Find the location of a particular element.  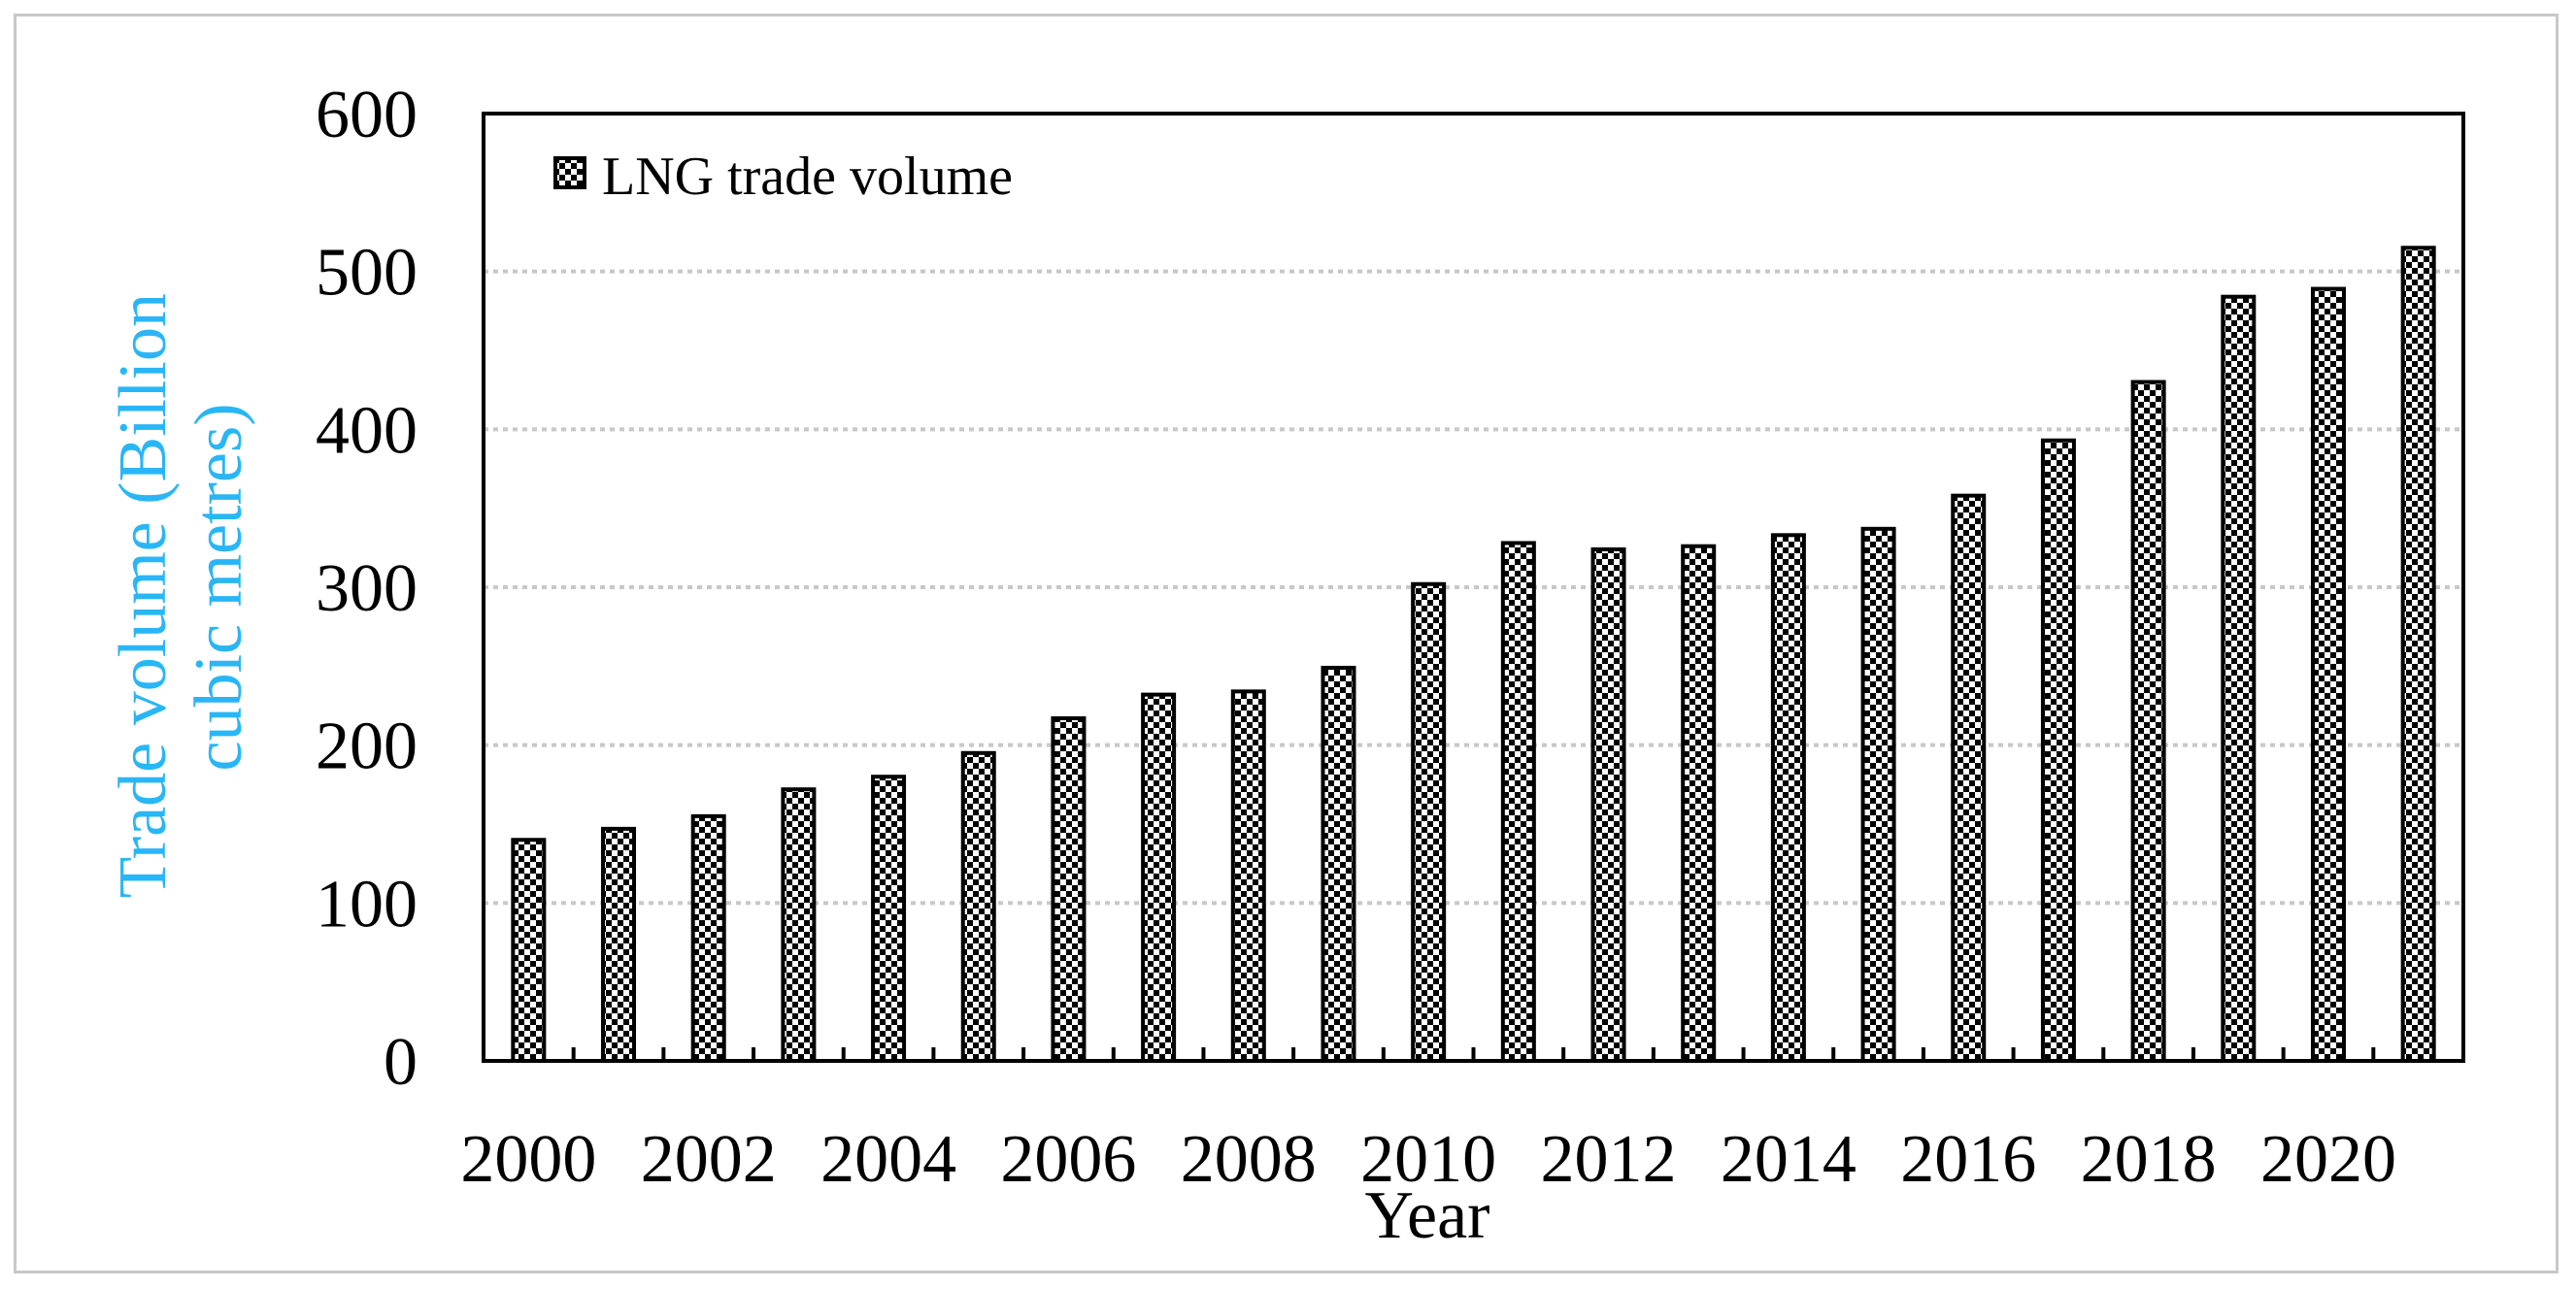

y-tick-label-300: 300 is located at coordinates (367, 589).